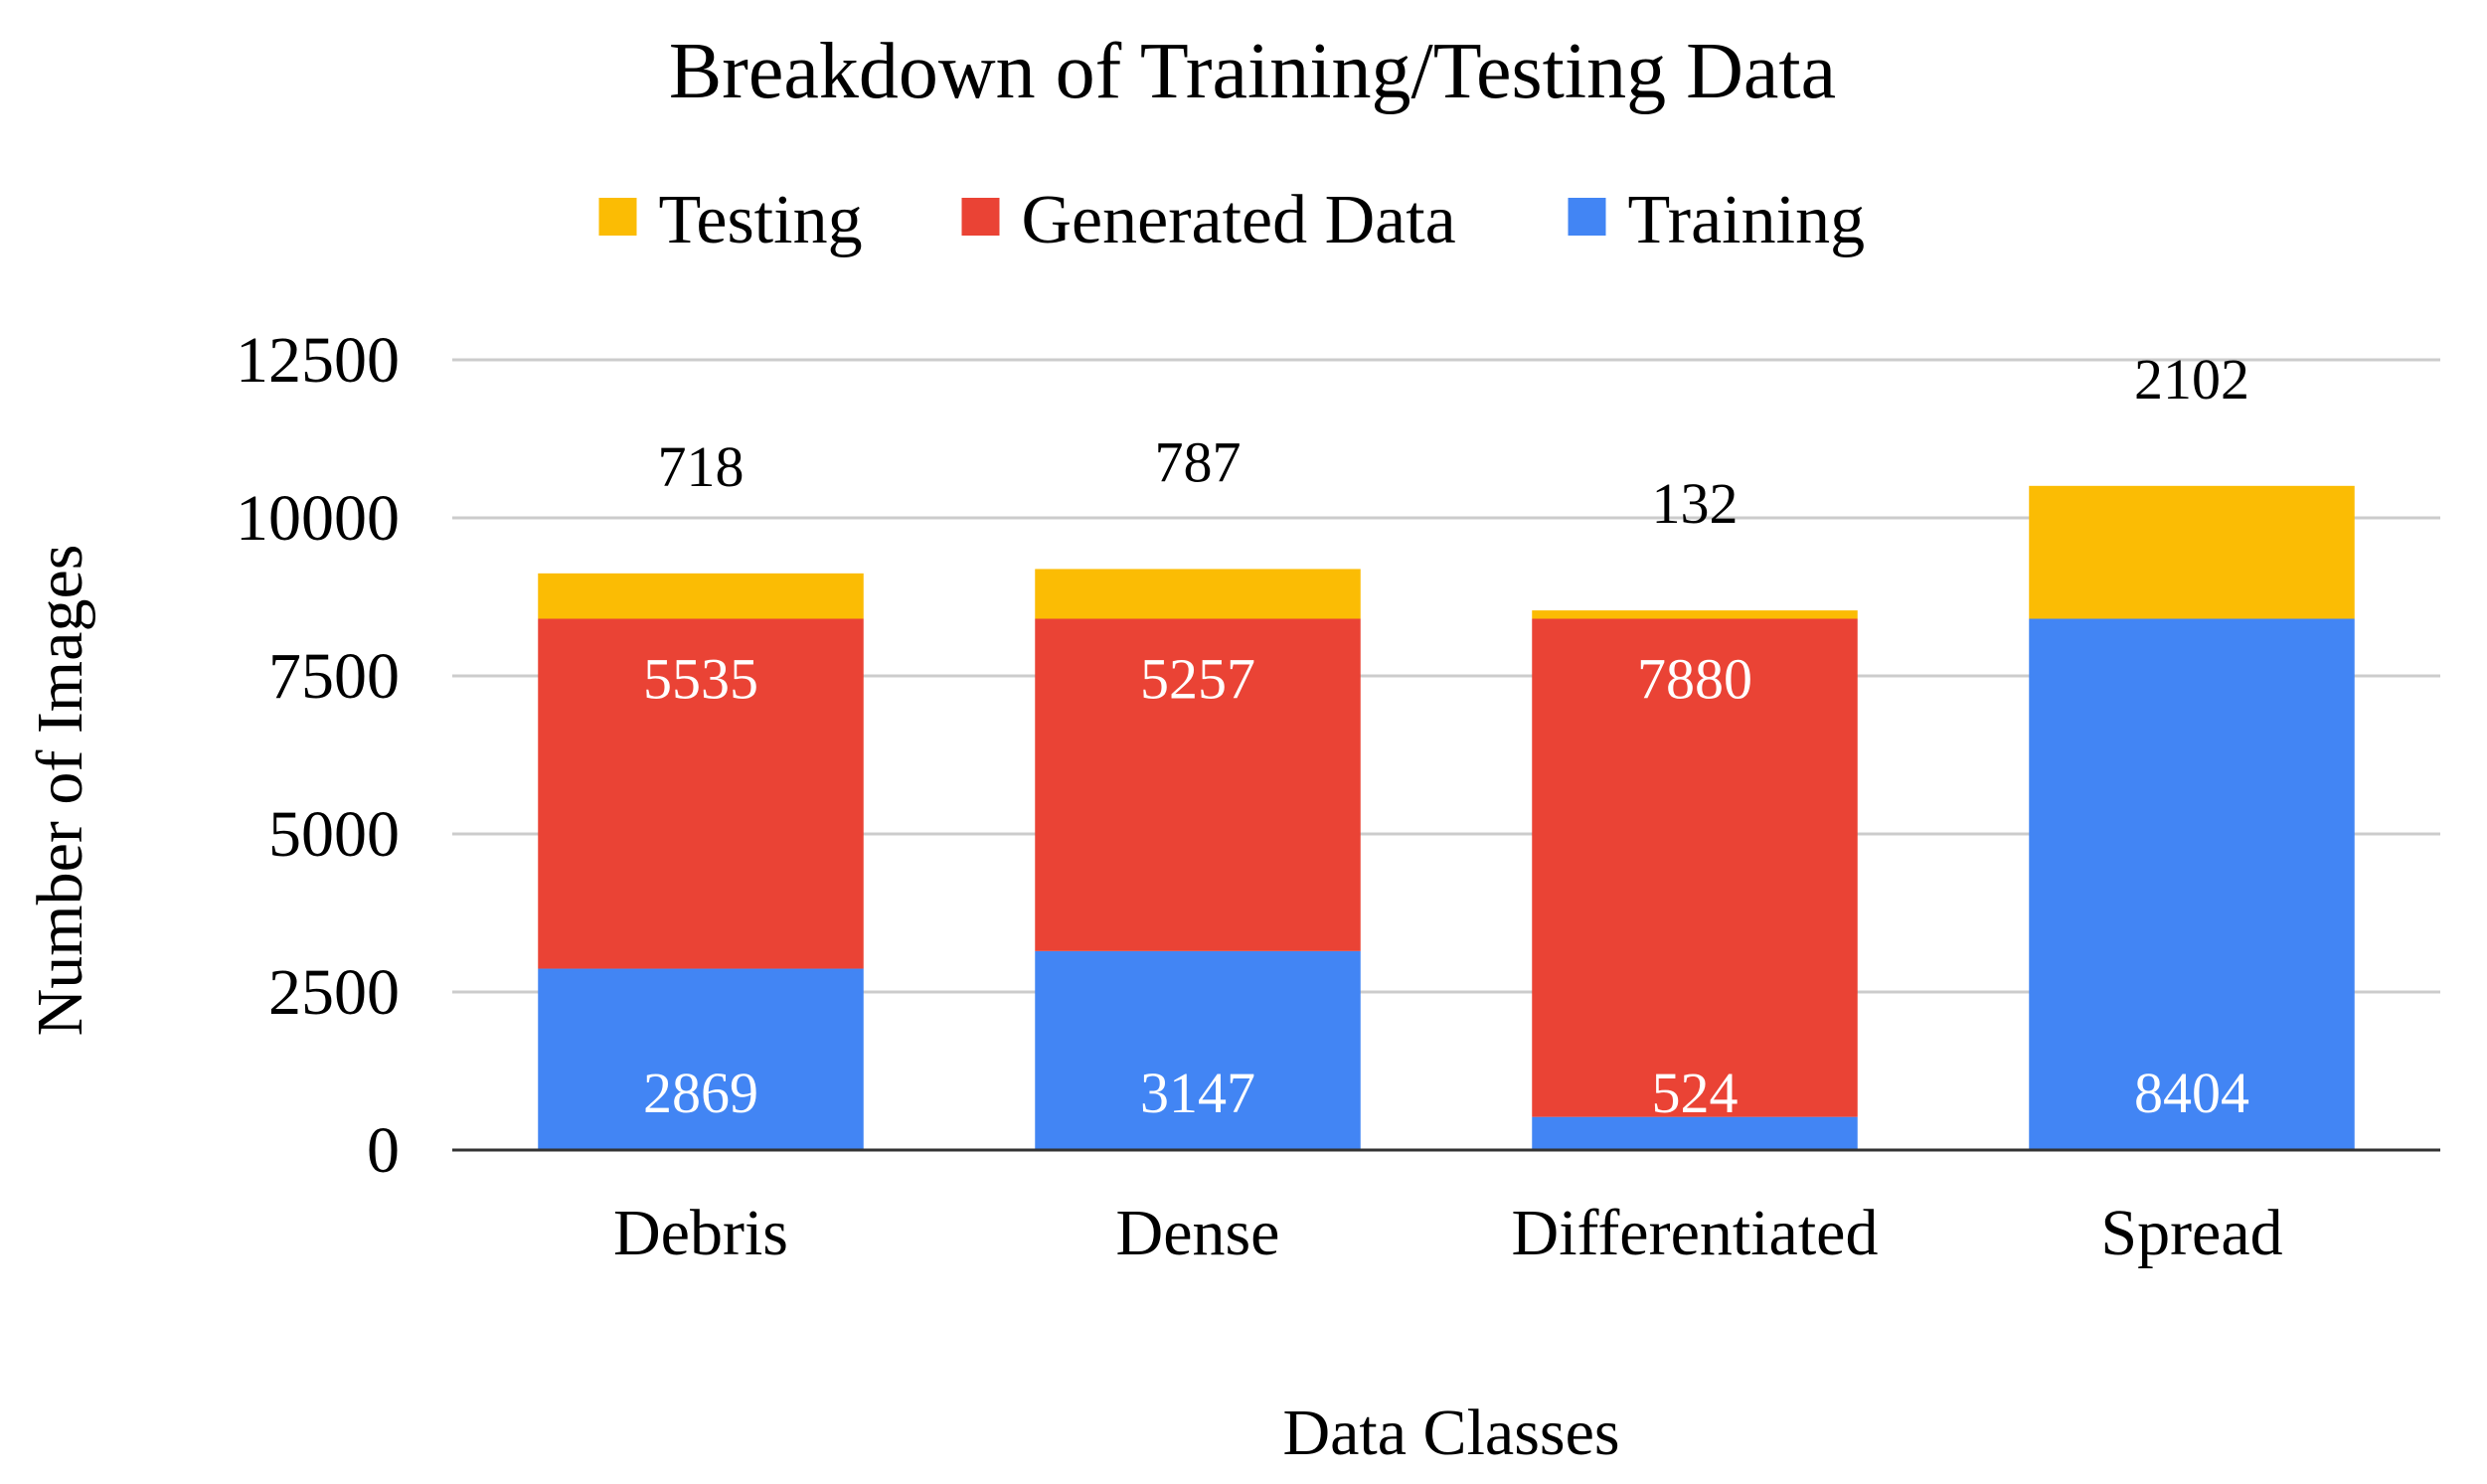  What do you see at coordinates (702, 466) in the screenshot?
I see `value-label-testing-debris: 718` at bounding box center [702, 466].